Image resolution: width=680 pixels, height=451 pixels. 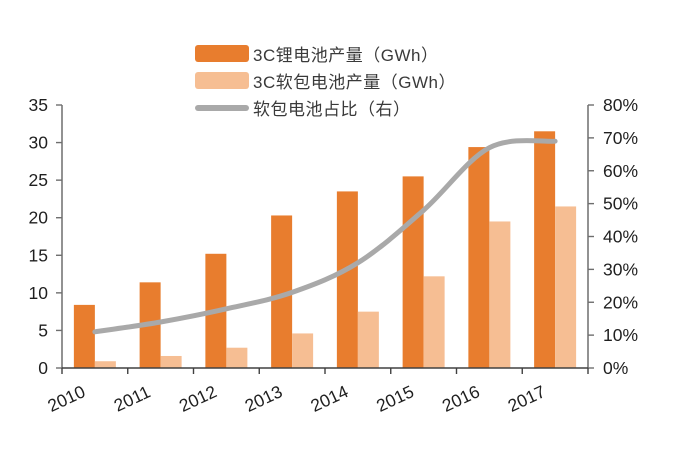 I want to click on legend-item-lithium-bars: 3C锂电池产量（GWh）, so click(x=325, y=53).